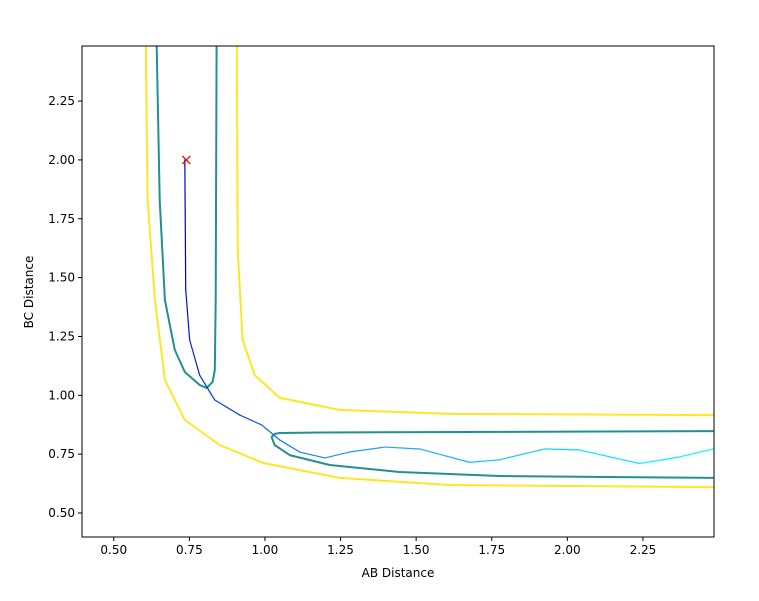 Image resolution: width=759 pixels, height=601 pixels. I want to click on x-tick-label: 2.00, so click(567, 550).